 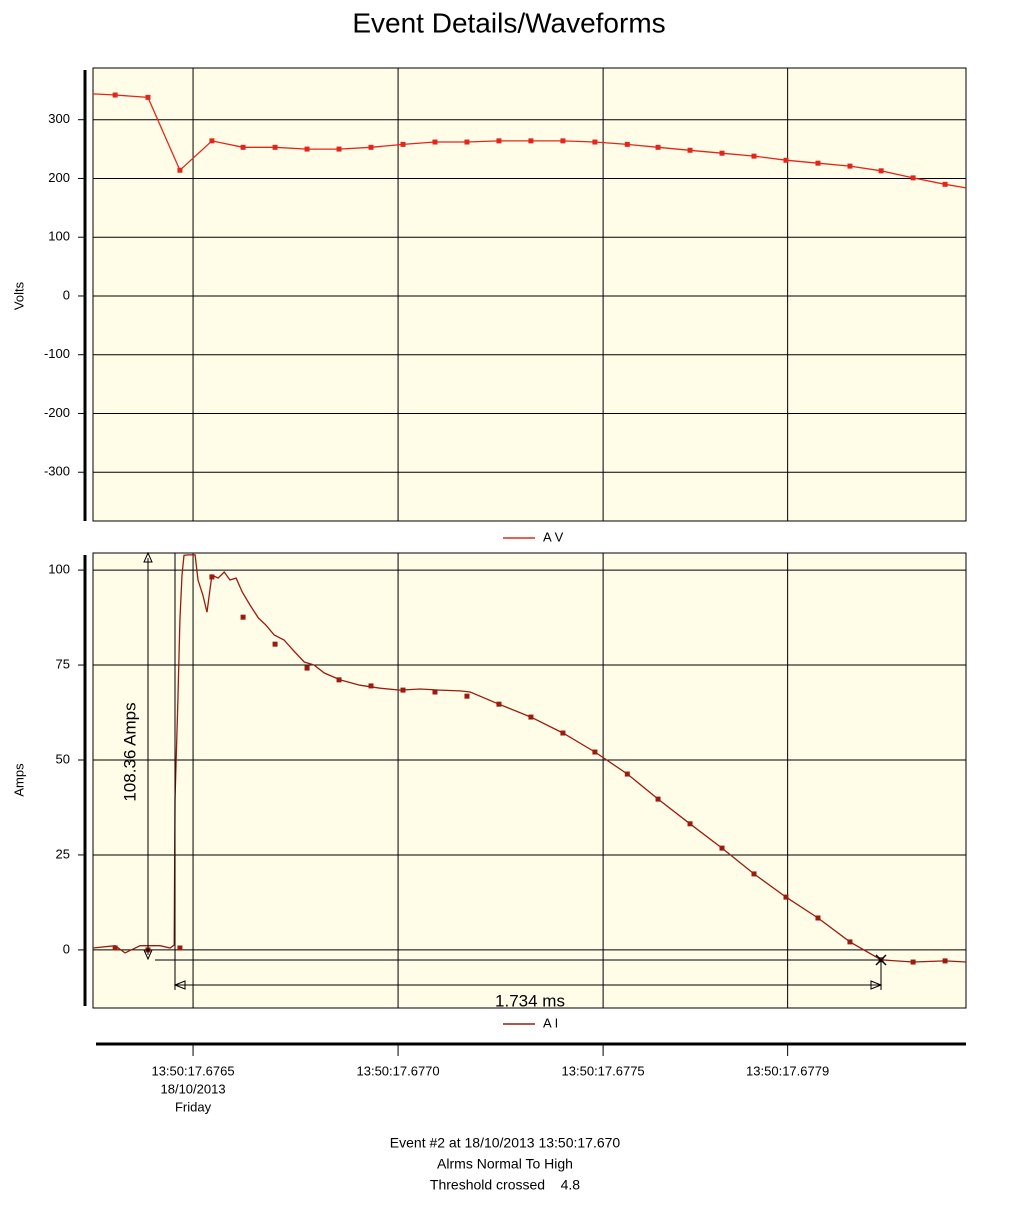 What do you see at coordinates (505, 1185) in the screenshot?
I see `footer-text: Threshold crossed 4.8` at bounding box center [505, 1185].